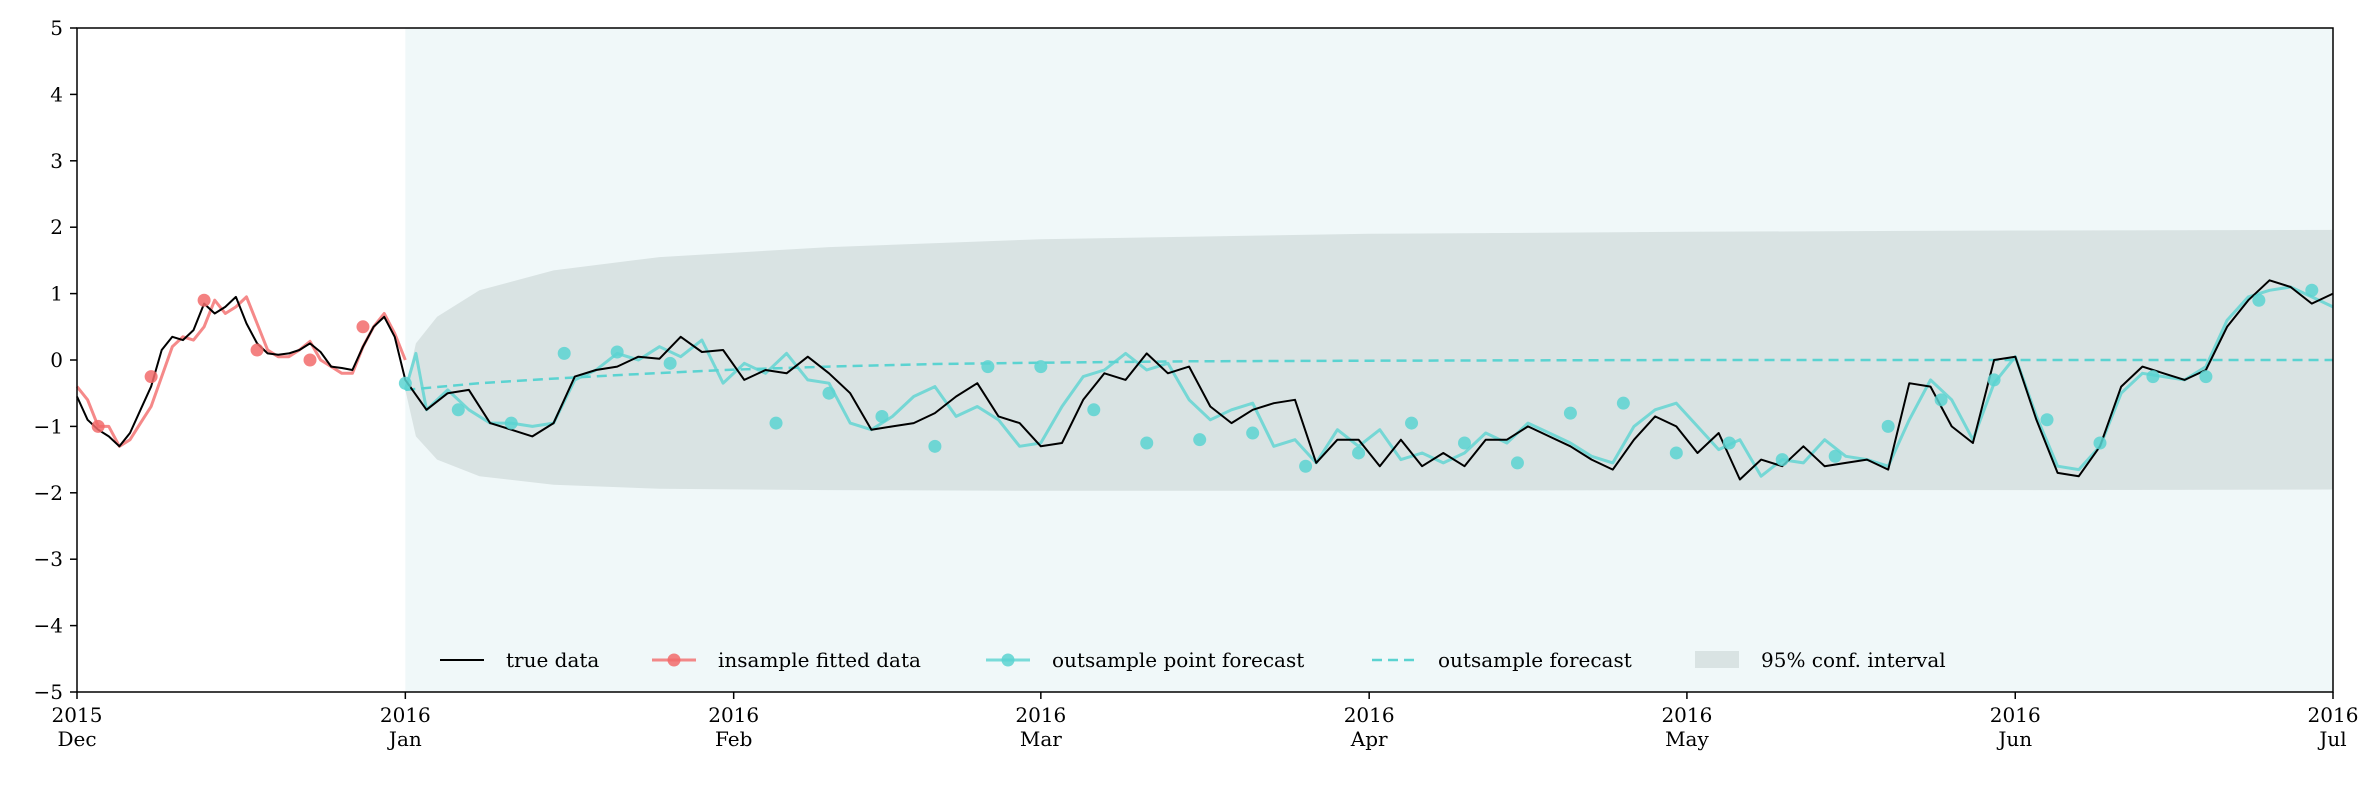 This screenshot has height=788, width=2379. What do you see at coordinates (77, 715) in the screenshot?
I see `x-tick-label-year: 2015` at bounding box center [77, 715].